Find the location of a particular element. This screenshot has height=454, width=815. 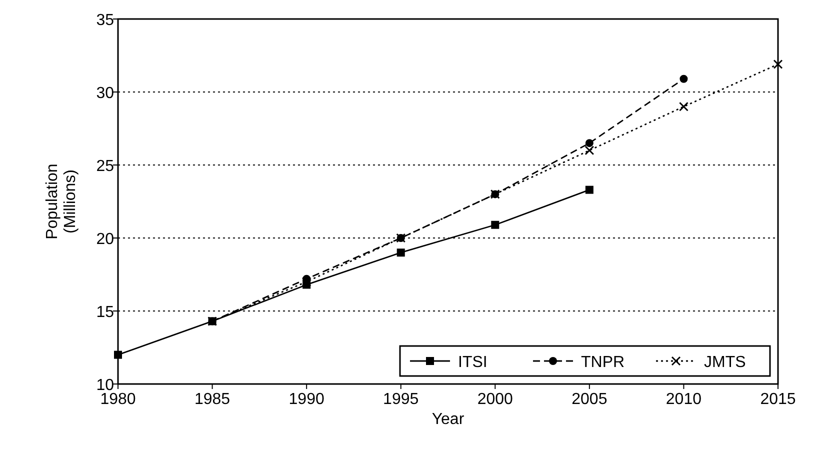

x-axis-title: Year is located at coordinates (448, 419).